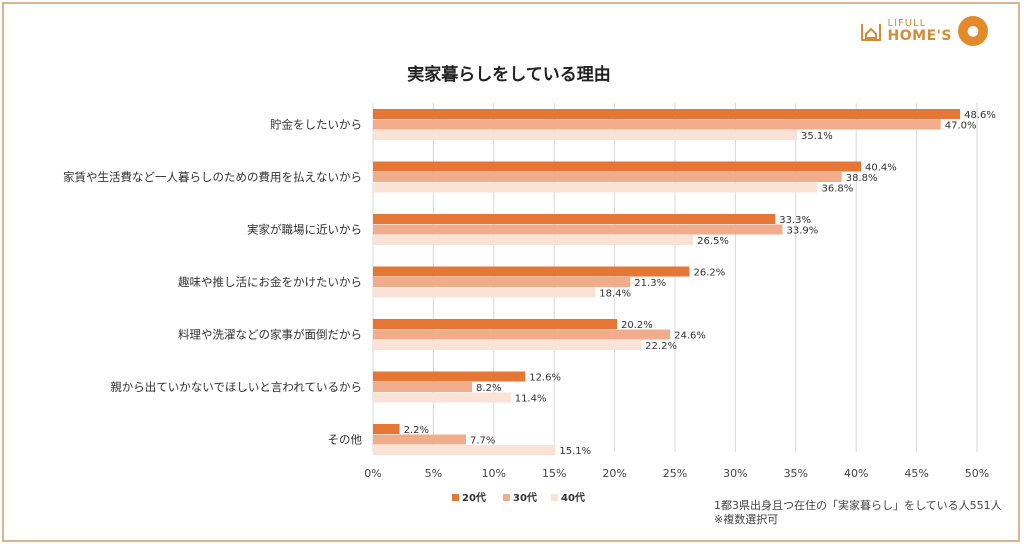 The image size is (1024, 546). What do you see at coordinates (961, 126) in the screenshot?
I see `value-label: 47.0%` at bounding box center [961, 126].